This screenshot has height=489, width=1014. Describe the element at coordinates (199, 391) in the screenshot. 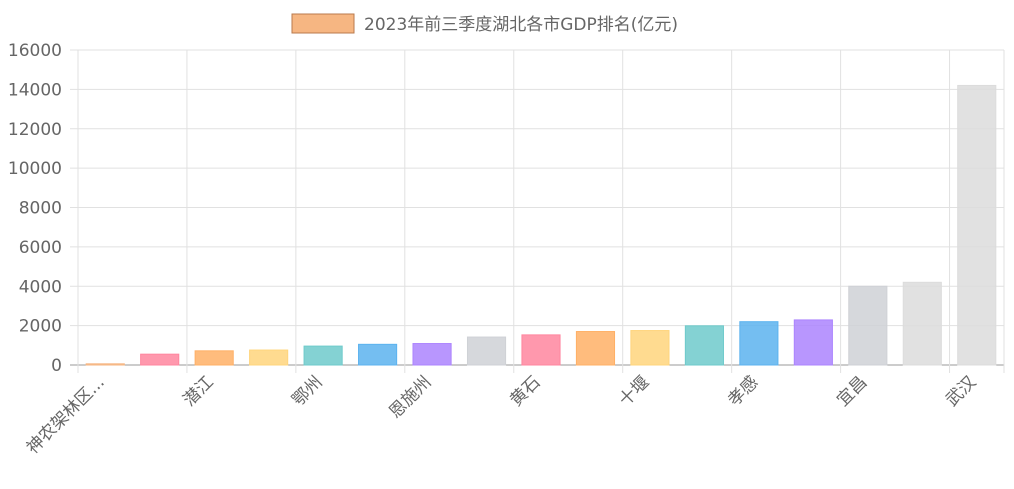

I see `x-tick-label: 潜江` at that location.